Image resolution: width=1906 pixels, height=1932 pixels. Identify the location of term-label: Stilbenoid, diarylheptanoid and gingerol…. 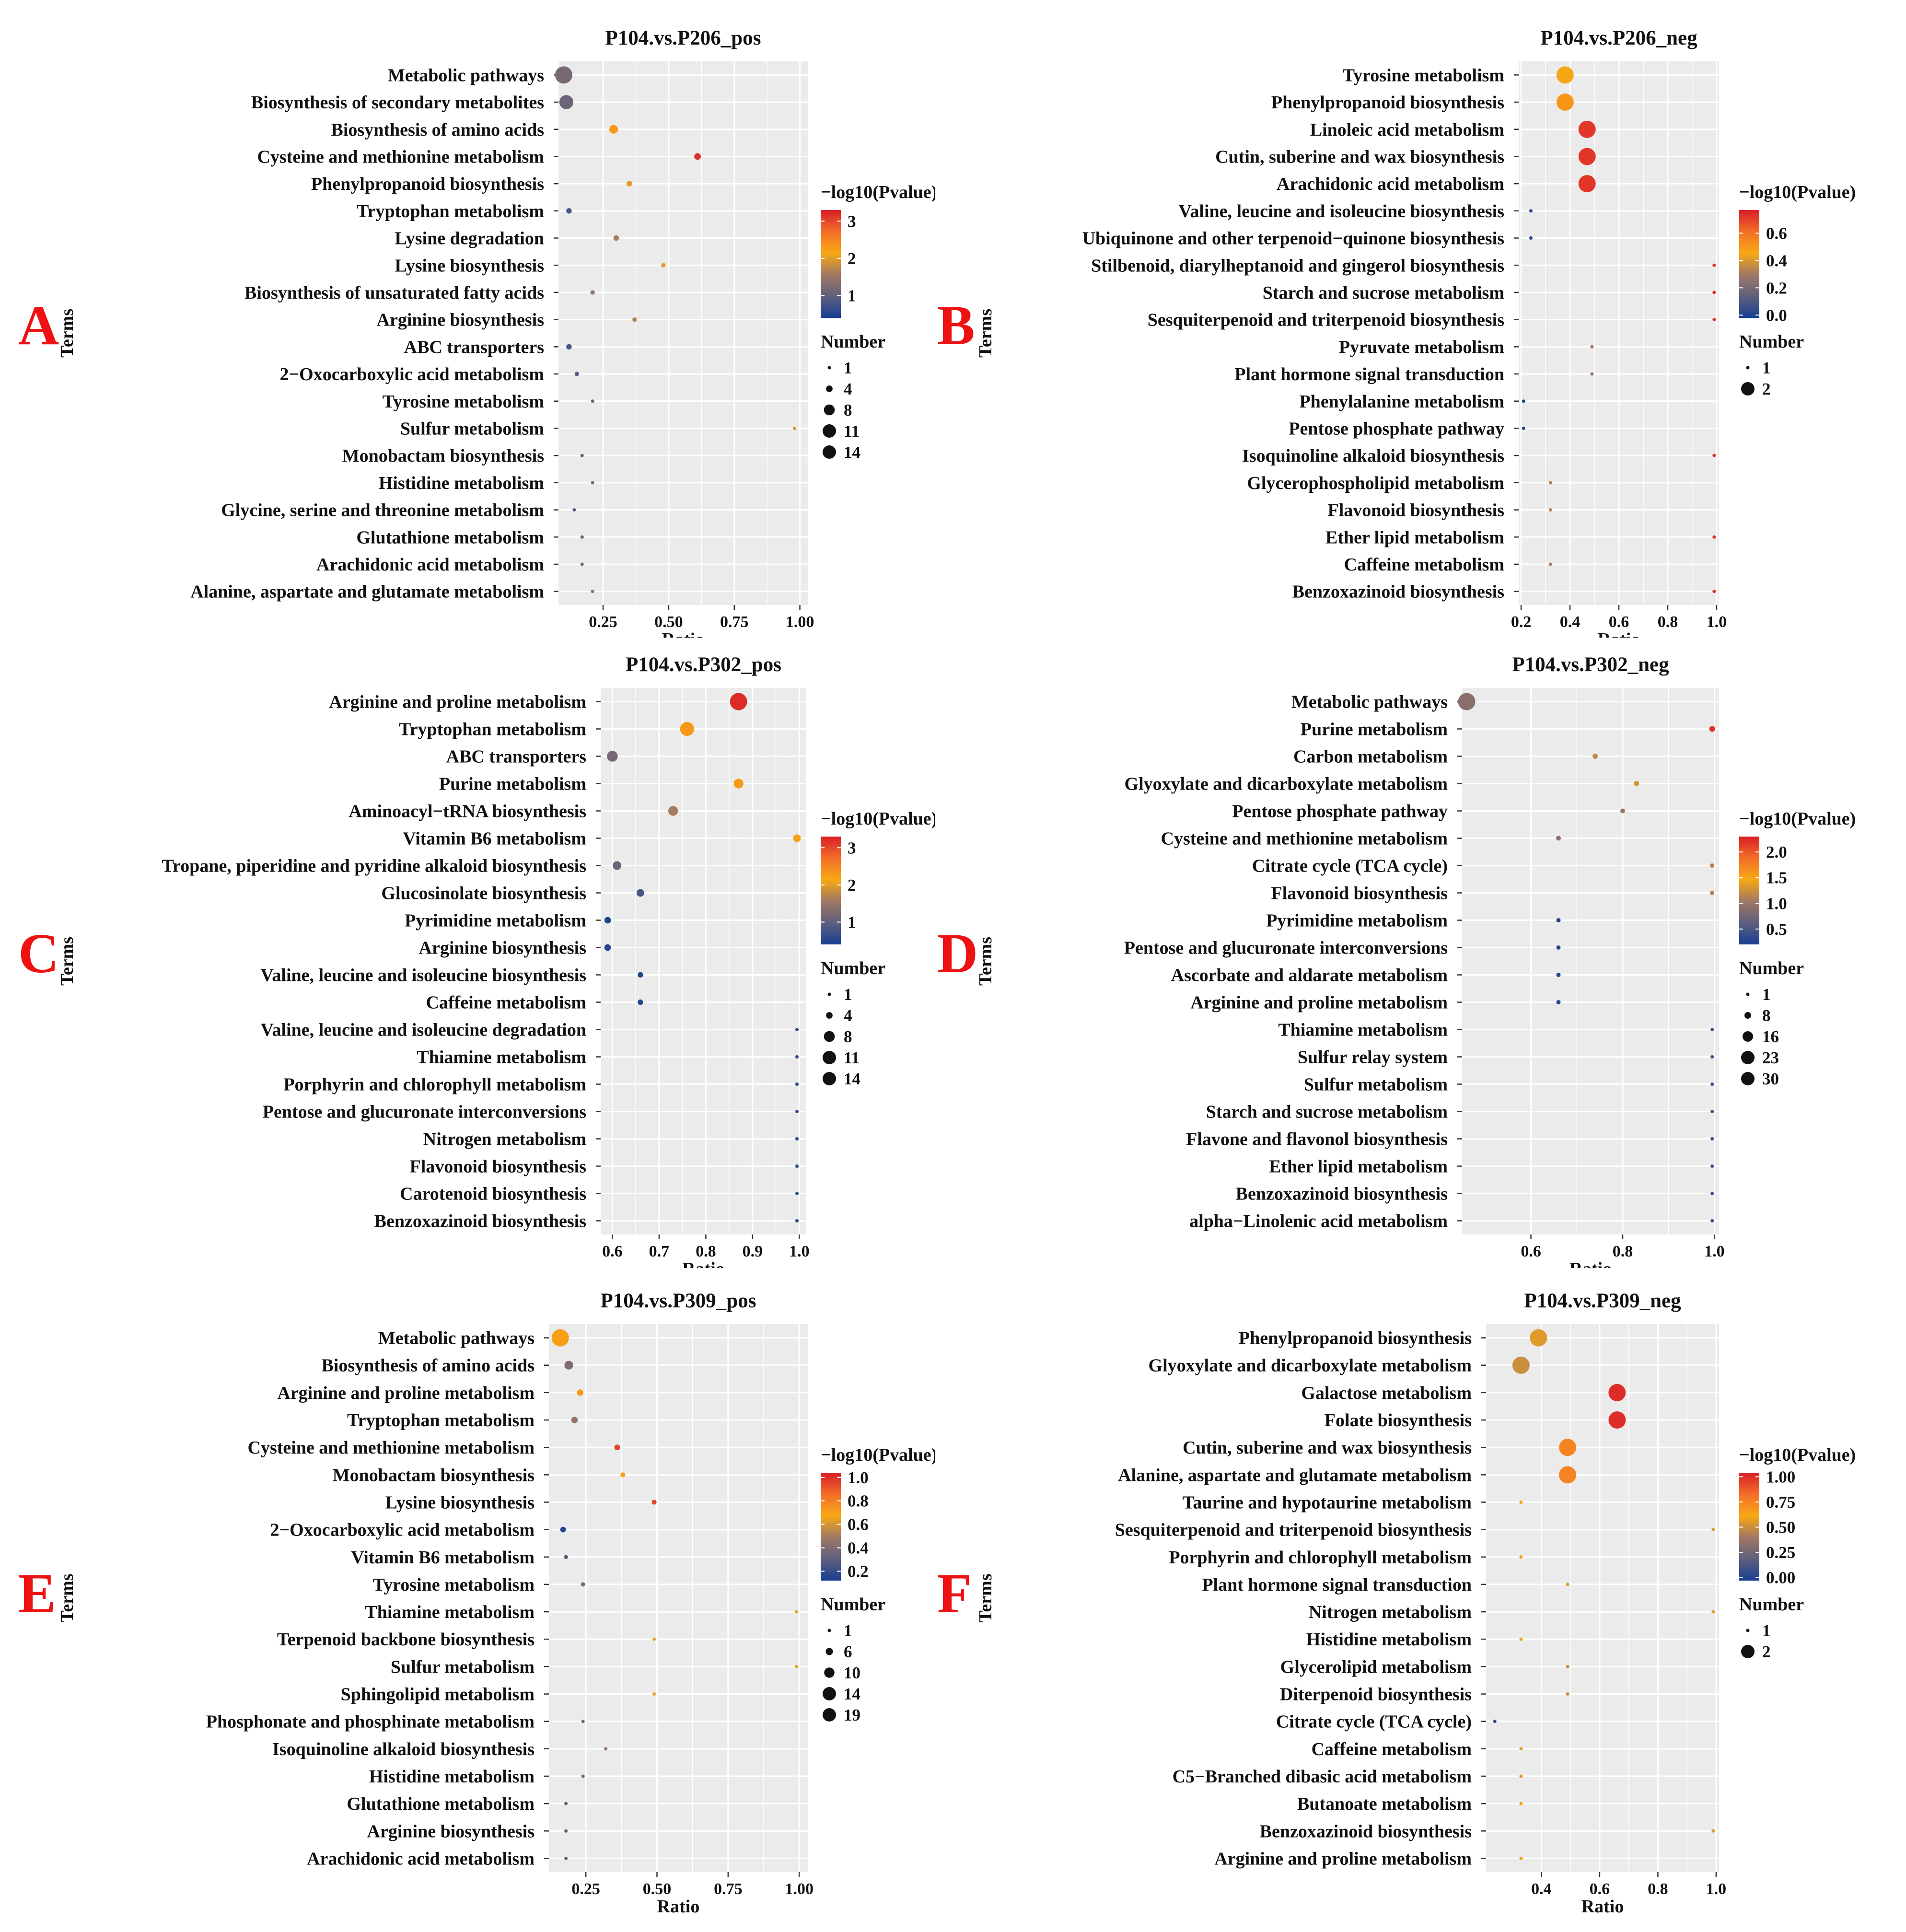
(1297, 266).